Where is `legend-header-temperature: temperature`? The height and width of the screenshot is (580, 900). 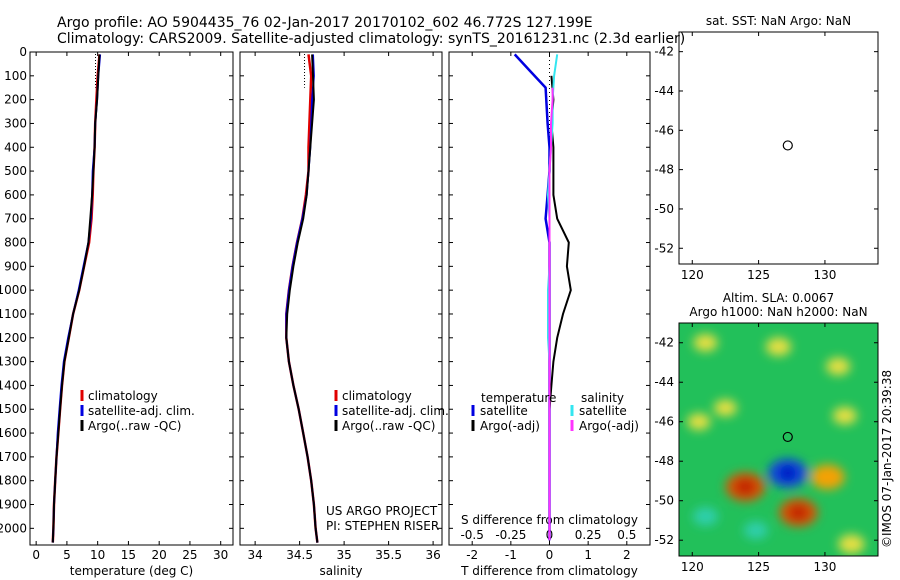 legend-header-temperature: temperature is located at coordinates (518, 398).